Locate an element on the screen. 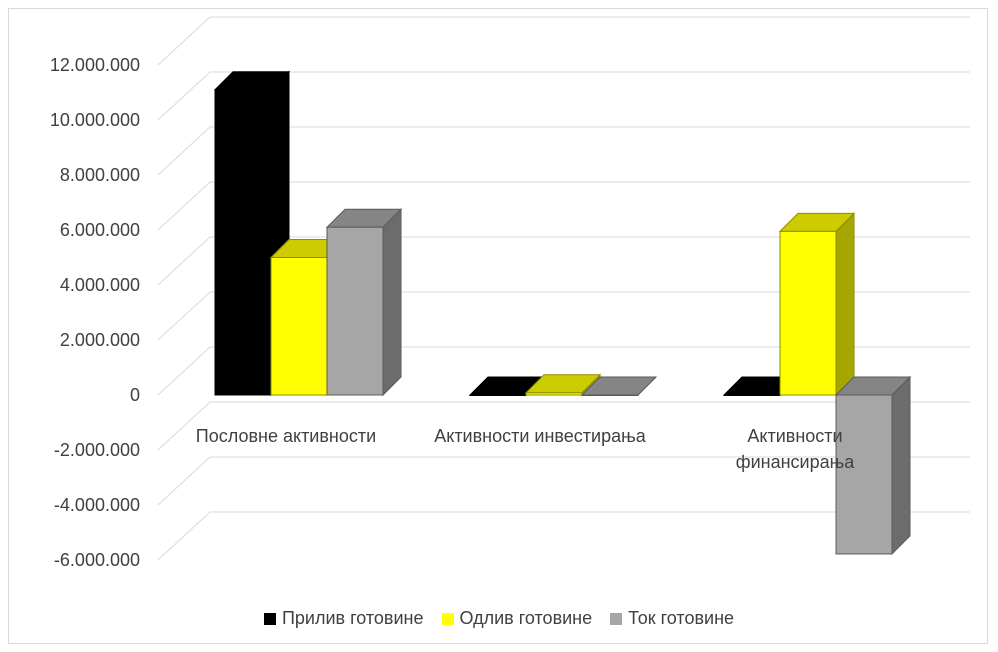 This screenshot has width=998, height=652. legend-item-outflow: Одлив готовине is located at coordinates (517, 618).